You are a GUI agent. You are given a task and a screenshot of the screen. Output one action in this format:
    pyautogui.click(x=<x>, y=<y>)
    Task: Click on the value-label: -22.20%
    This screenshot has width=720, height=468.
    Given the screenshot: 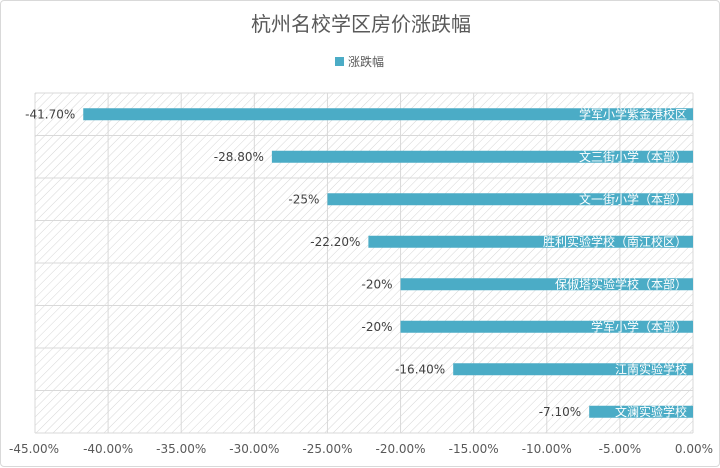 What is the action you would take?
    pyautogui.click(x=335, y=242)
    